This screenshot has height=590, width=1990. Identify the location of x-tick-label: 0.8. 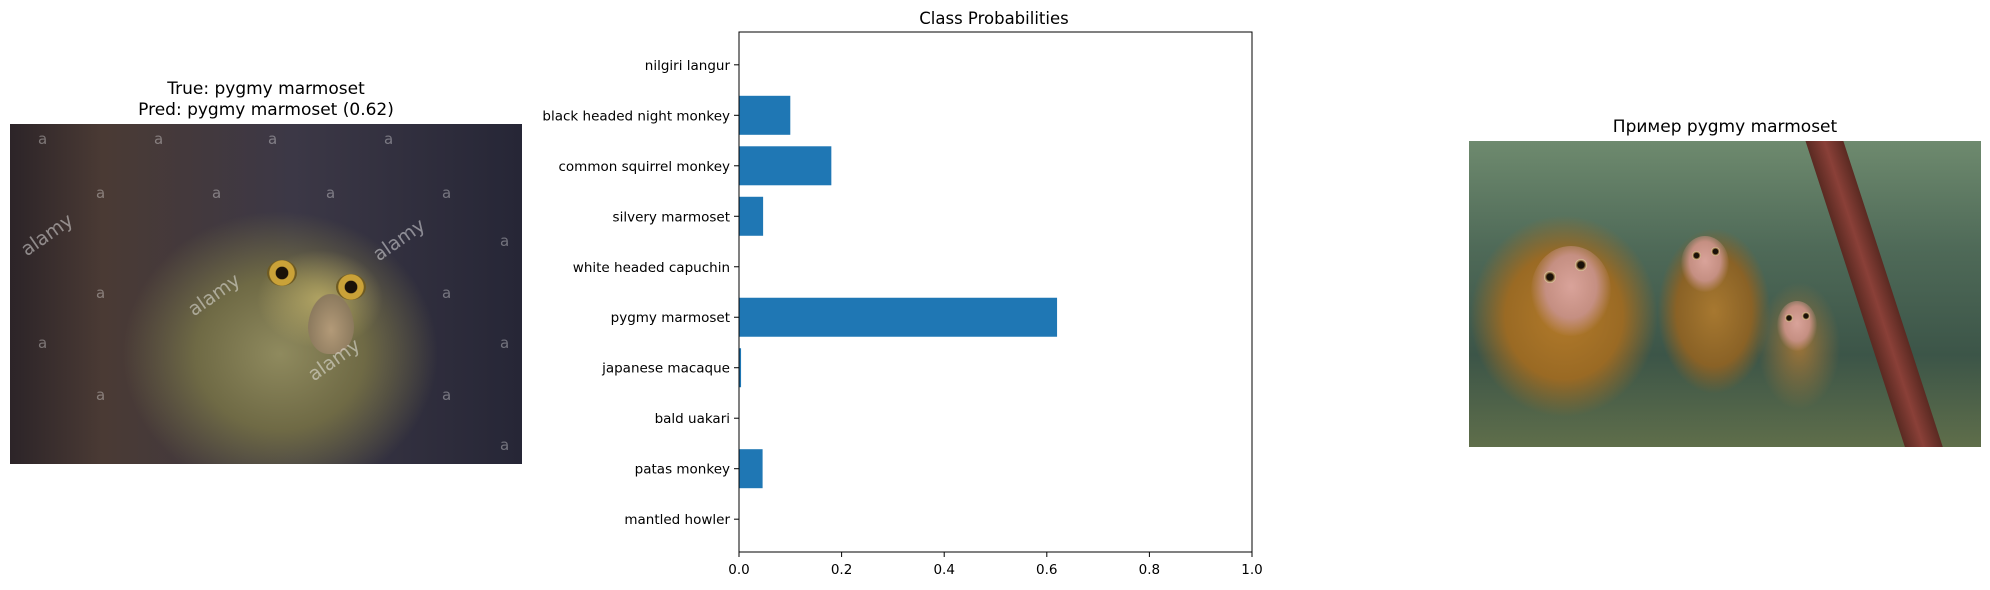
(1149, 570).